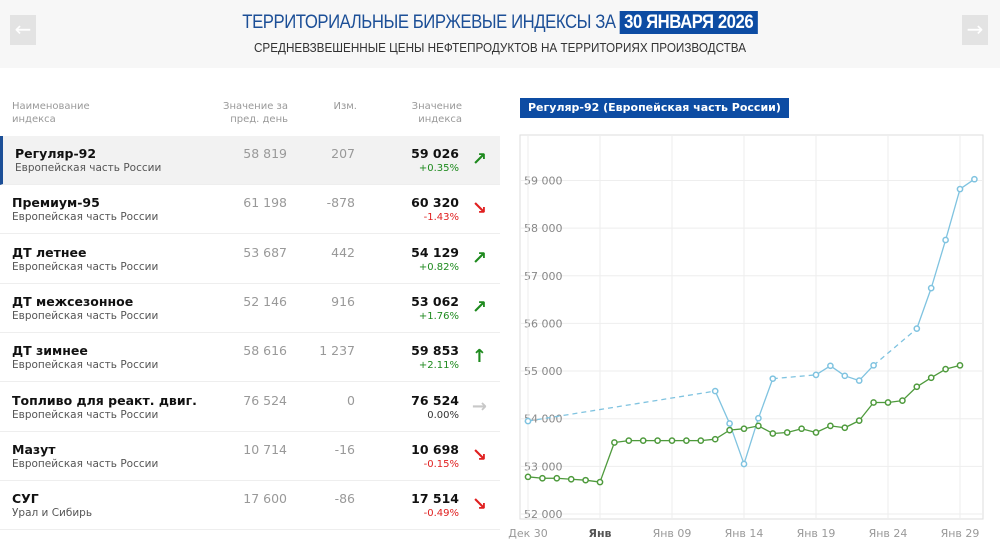 The image size is (1000, 553). I want to click on prev-date-button: ←, so click(23, 30).